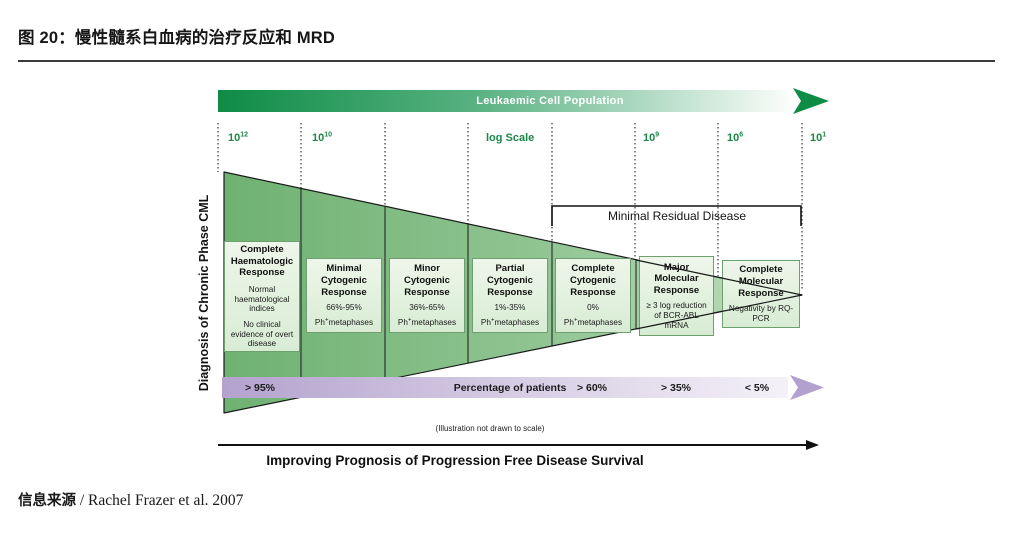 The image size is (1034, 536). I want to click on purple-arrowhead-icon, so click(807, 387).